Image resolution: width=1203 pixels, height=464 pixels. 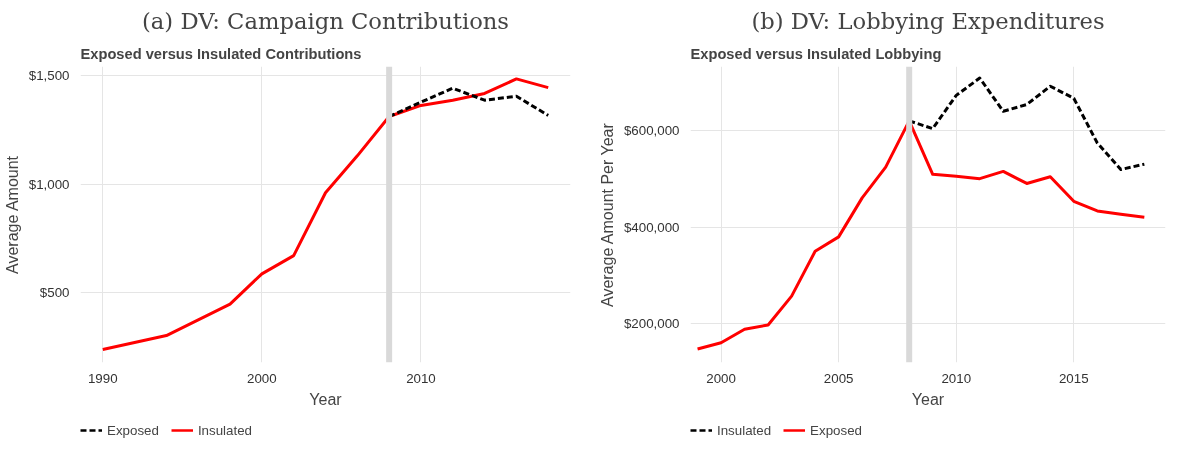 I want to click on y-axis-title: Average Amount Per Year, so click(x=607, y=214).